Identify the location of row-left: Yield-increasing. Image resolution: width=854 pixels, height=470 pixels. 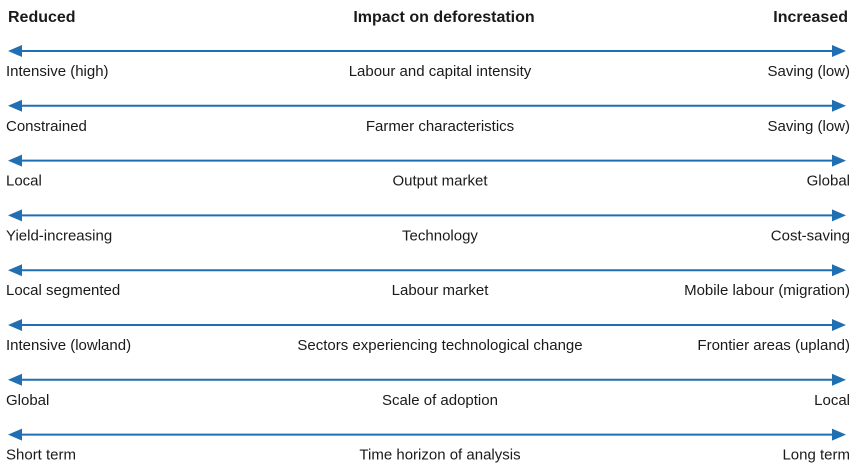
(59, 235).